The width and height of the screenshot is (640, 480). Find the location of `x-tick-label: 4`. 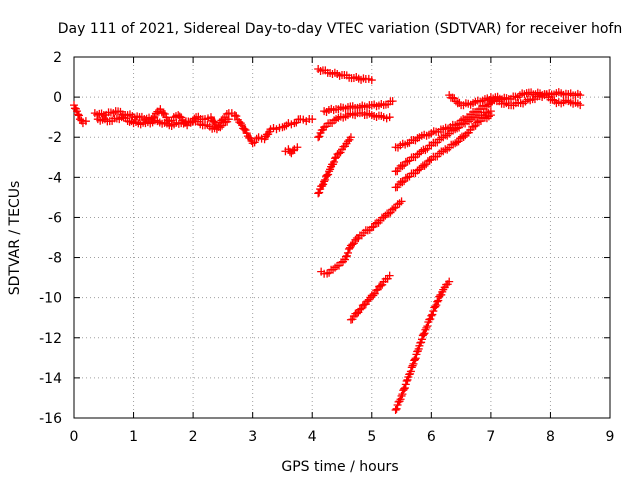

x-tick-label: 4 is located at coordinates (312, 437).